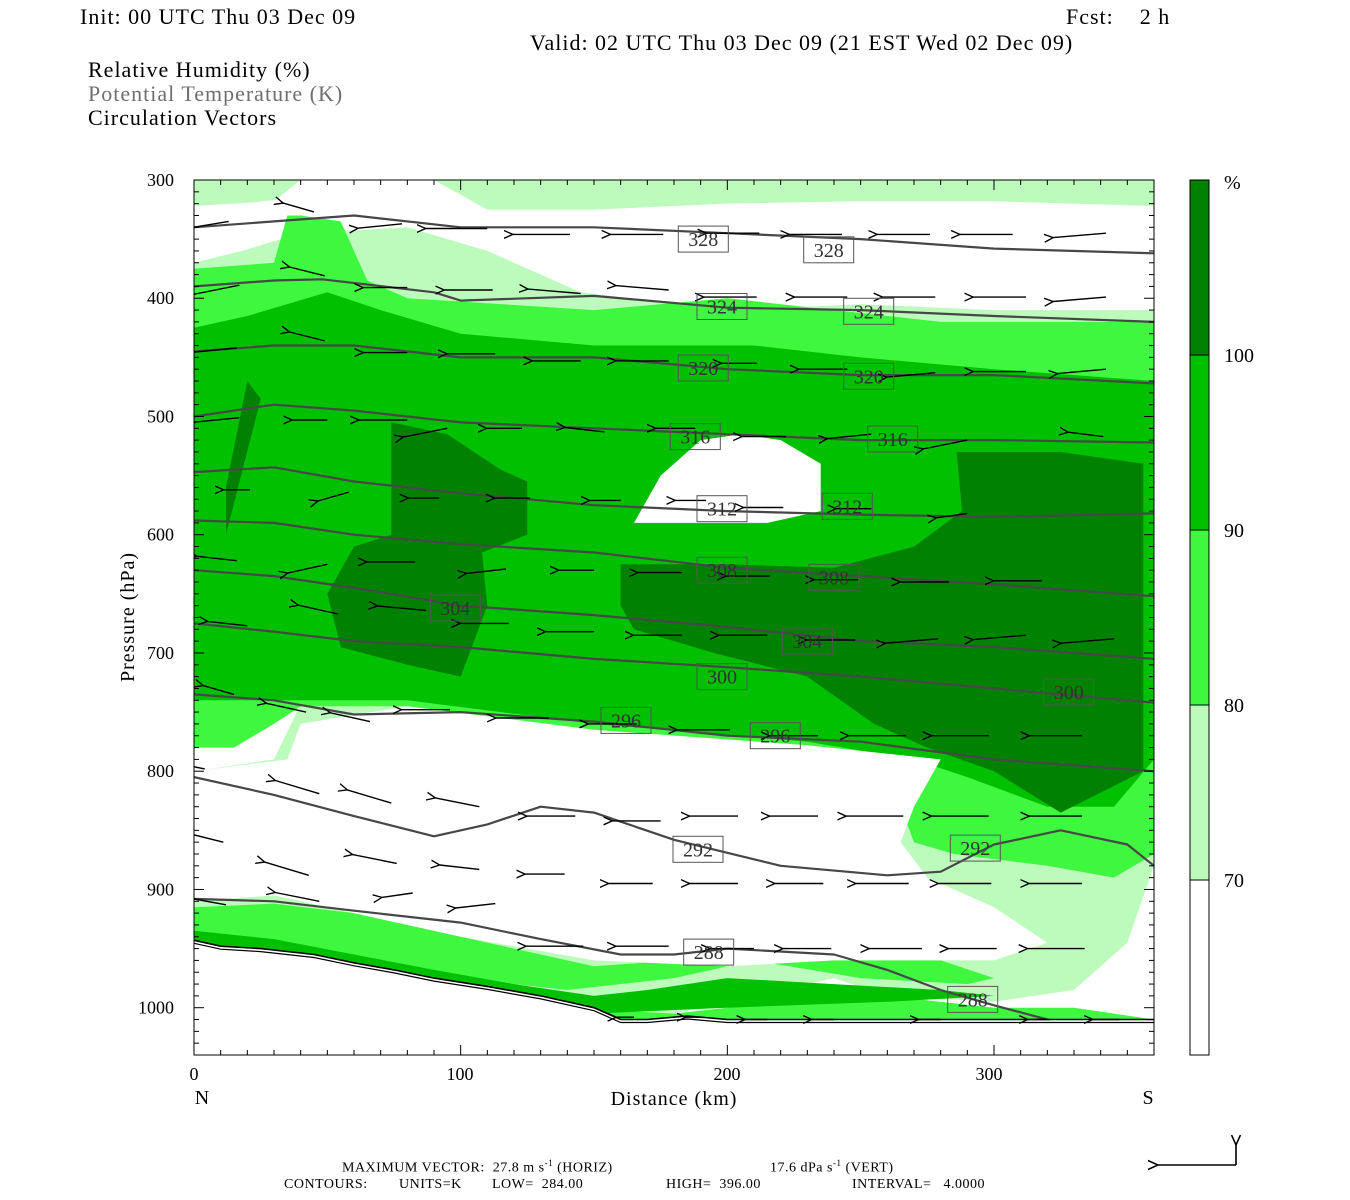 Image resolution: width=1350 pixels, height=1200 pixels. What do you see at coordinates (1197, 1155) in the screenshot?
I see `reference-vector-icon` at bounding box center [1197, 1155].